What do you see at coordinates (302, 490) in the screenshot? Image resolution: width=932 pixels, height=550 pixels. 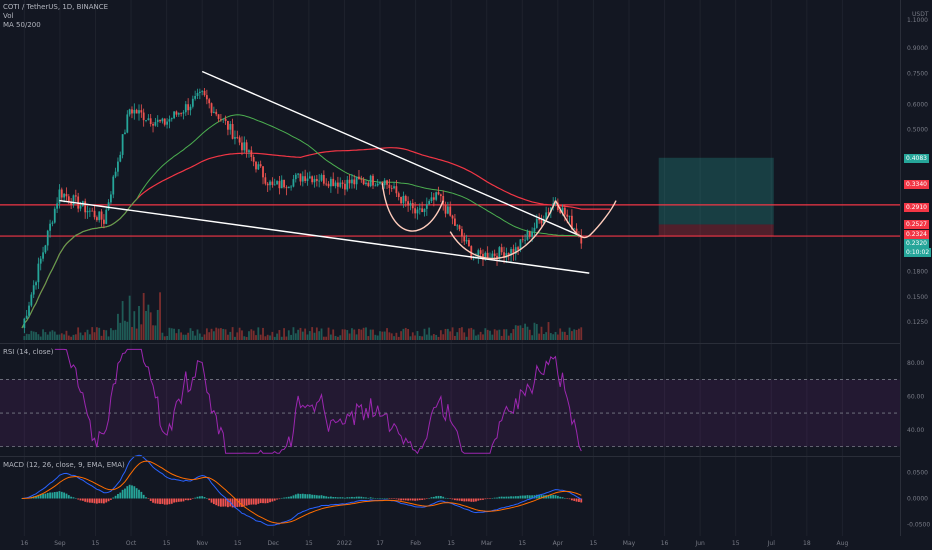 I see `macd-pane` at bounding box center [302, 490].